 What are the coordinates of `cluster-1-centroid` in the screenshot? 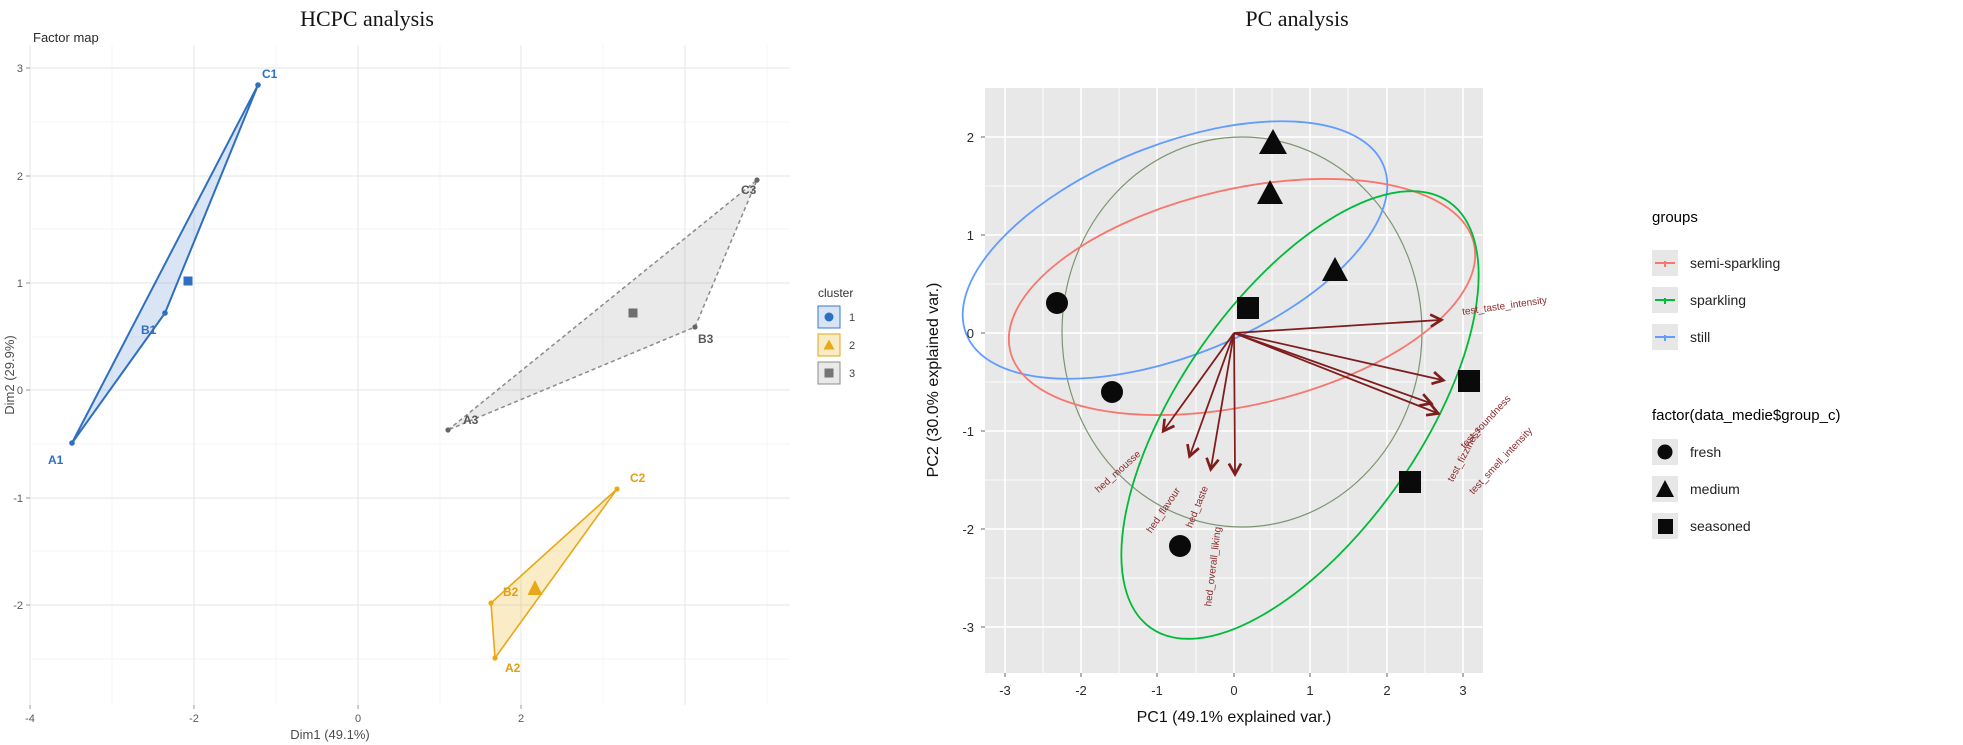 It's located at (188, 281).